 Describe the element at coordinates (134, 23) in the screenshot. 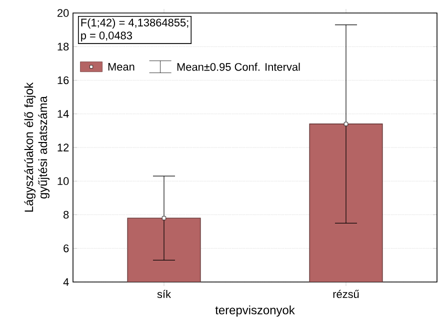

I see `annotation: F(1;42) = 4,13864855;` at that location.